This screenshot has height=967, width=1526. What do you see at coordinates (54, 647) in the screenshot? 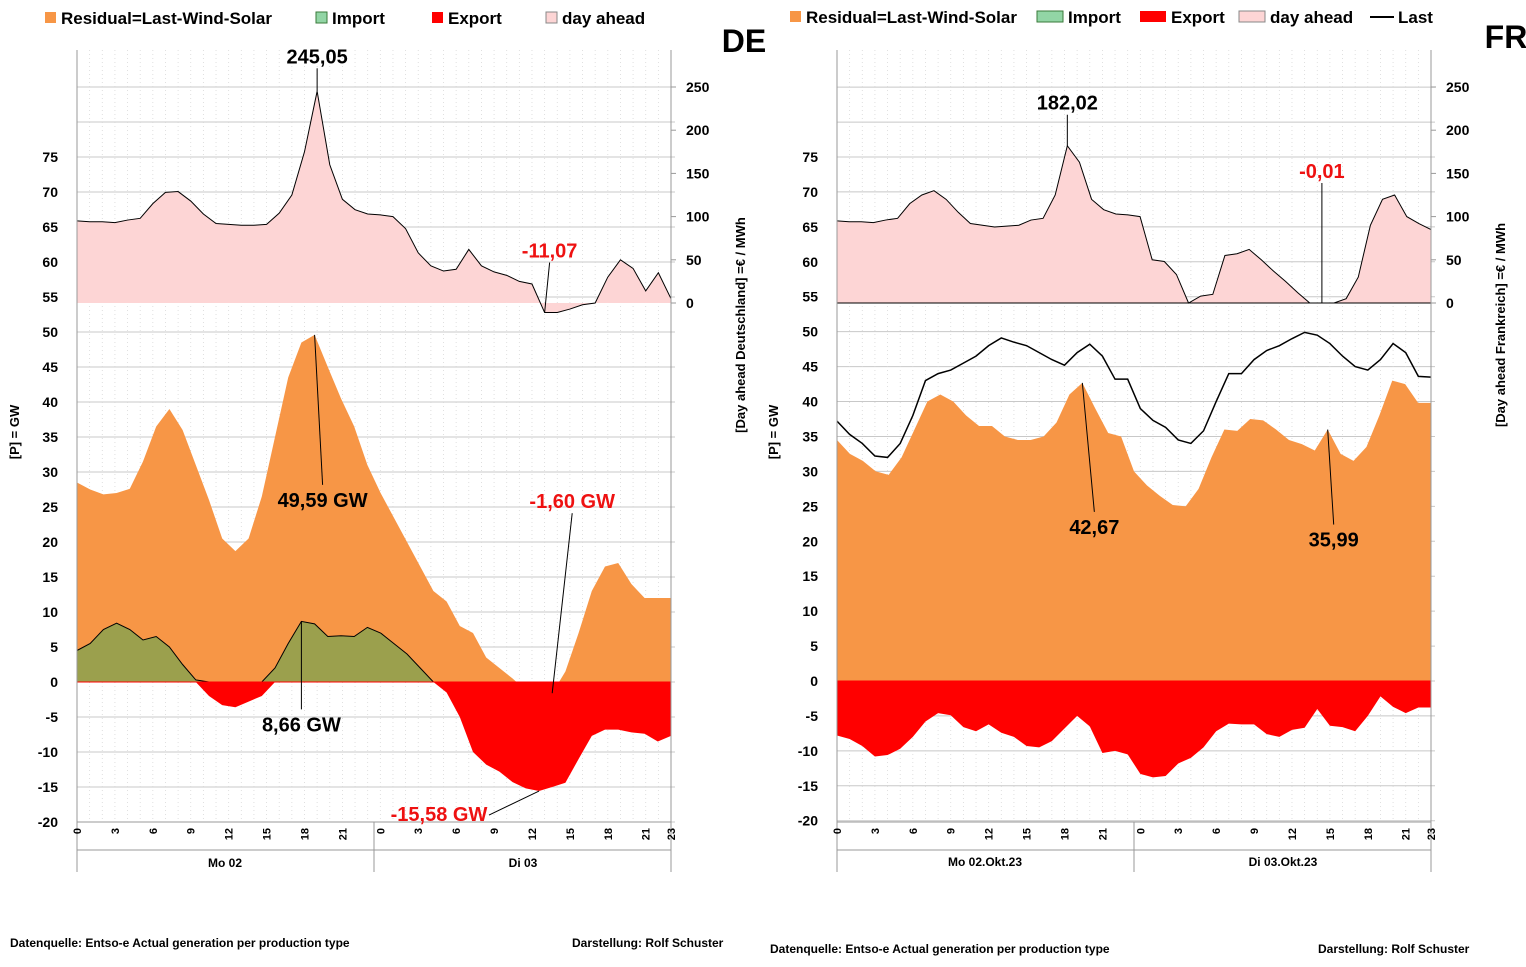
I see `y-tick-label: 5` at bounding box center [54, 647].